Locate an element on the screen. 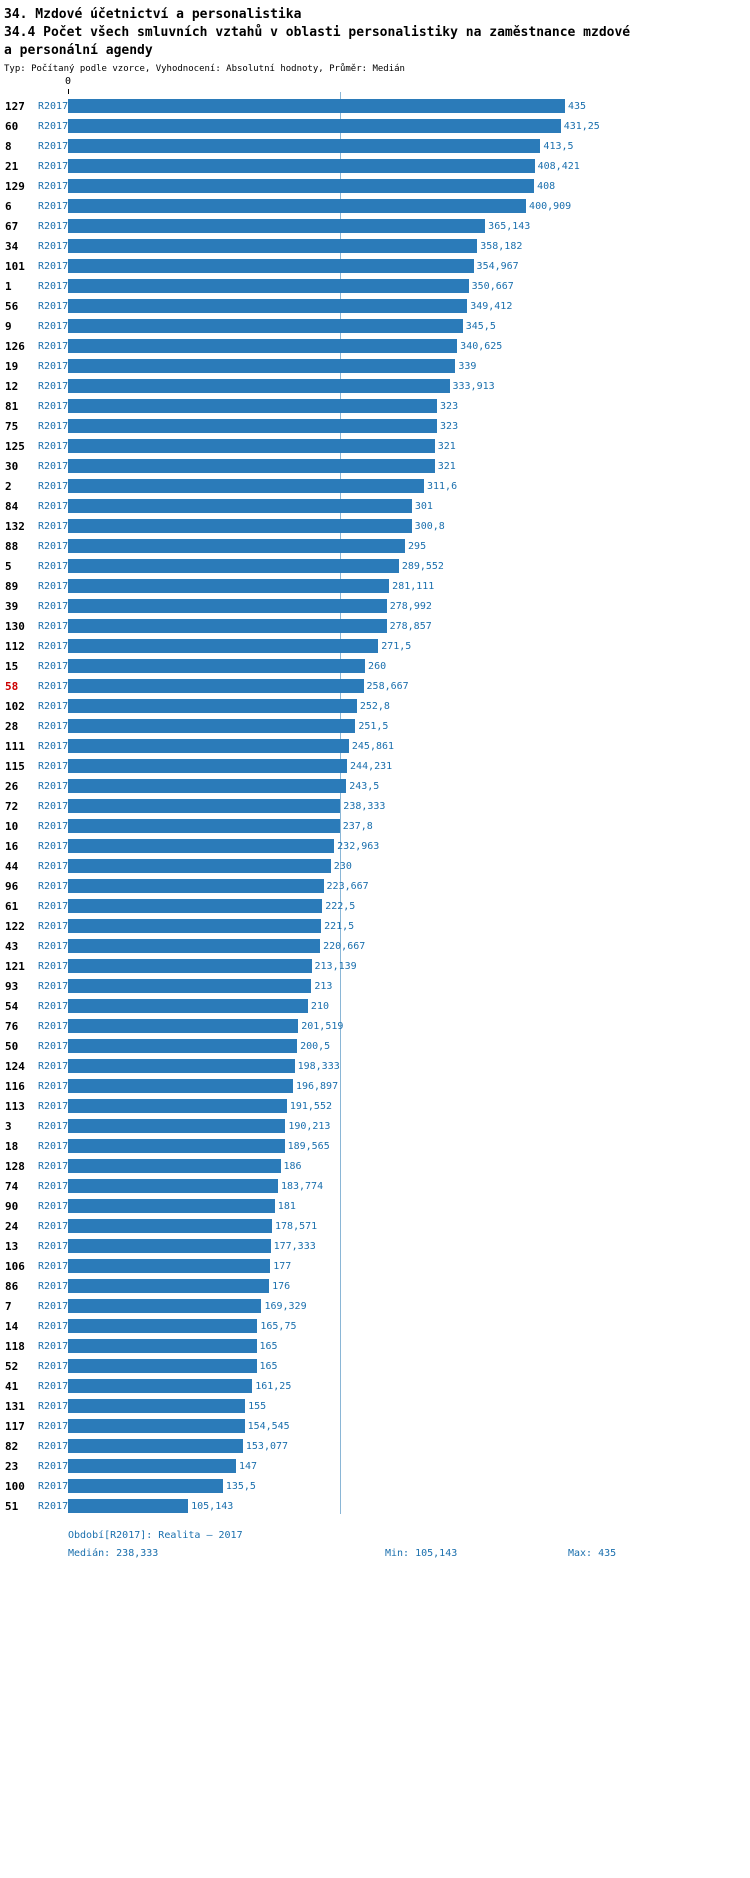  bar-area: 105,143 is located at coordinates (316, 1506).